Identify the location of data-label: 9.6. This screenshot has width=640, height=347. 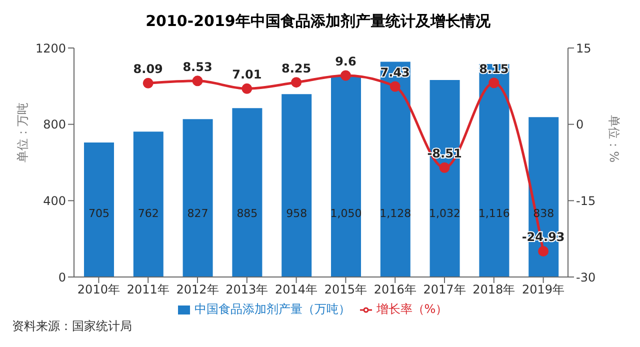
(345, 61).